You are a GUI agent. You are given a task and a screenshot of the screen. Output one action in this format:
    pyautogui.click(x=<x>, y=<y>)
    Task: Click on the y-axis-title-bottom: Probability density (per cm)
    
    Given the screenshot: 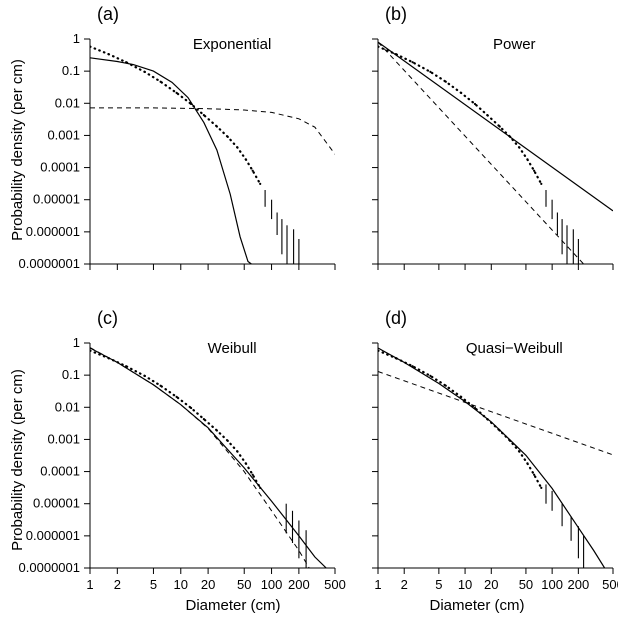 What is the action you would take?
    pyautogui.click(x=17, y=460)
    